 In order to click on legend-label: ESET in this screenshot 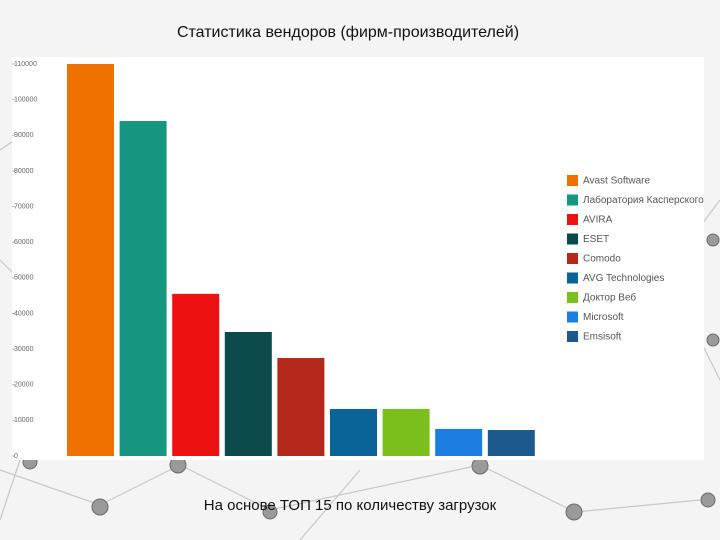, I will do `click(596, 239)`.